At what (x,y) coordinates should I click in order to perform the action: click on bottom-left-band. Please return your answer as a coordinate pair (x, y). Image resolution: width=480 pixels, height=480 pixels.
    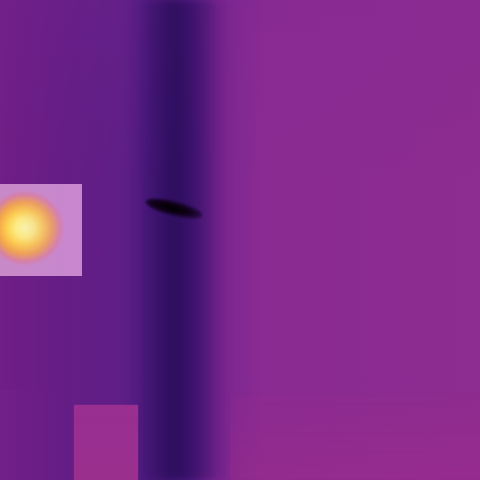
    Looking at the image, I should click on (37, 435).